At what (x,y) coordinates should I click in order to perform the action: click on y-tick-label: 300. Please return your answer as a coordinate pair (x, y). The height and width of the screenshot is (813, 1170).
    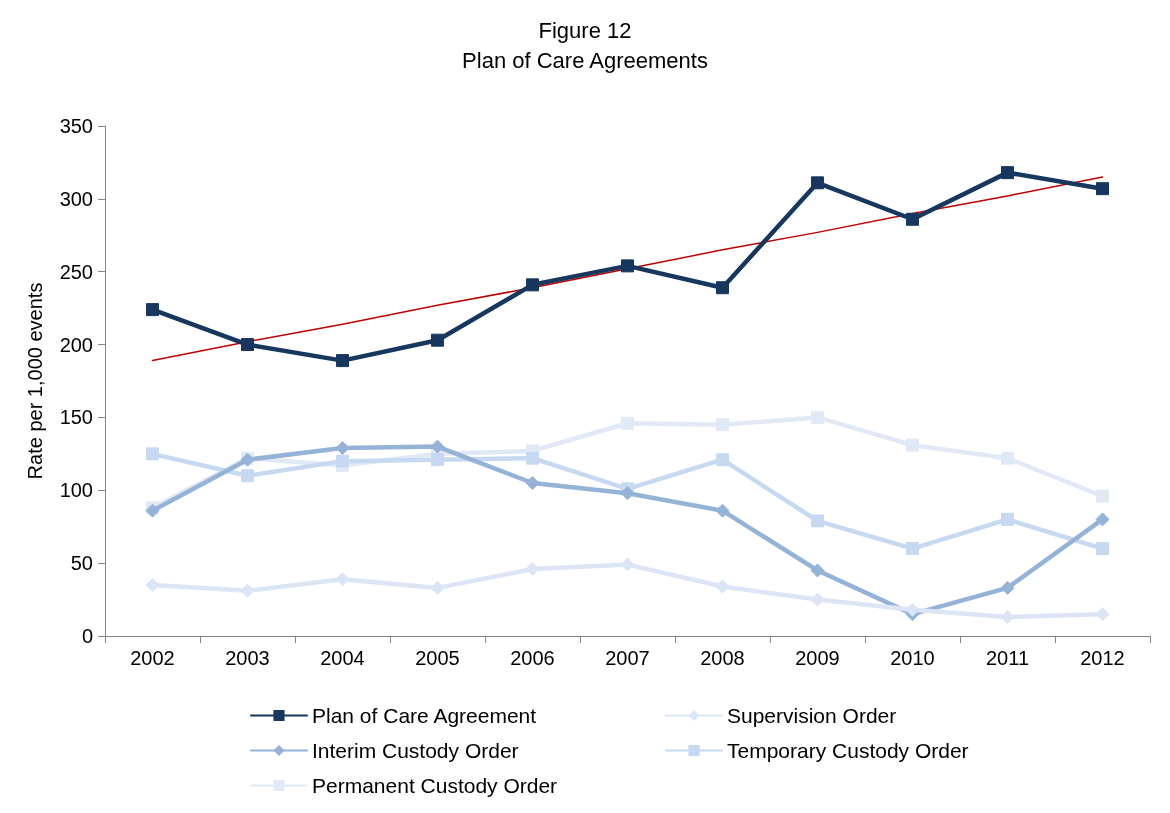
    Looking at the image, I should click on (76, 198).